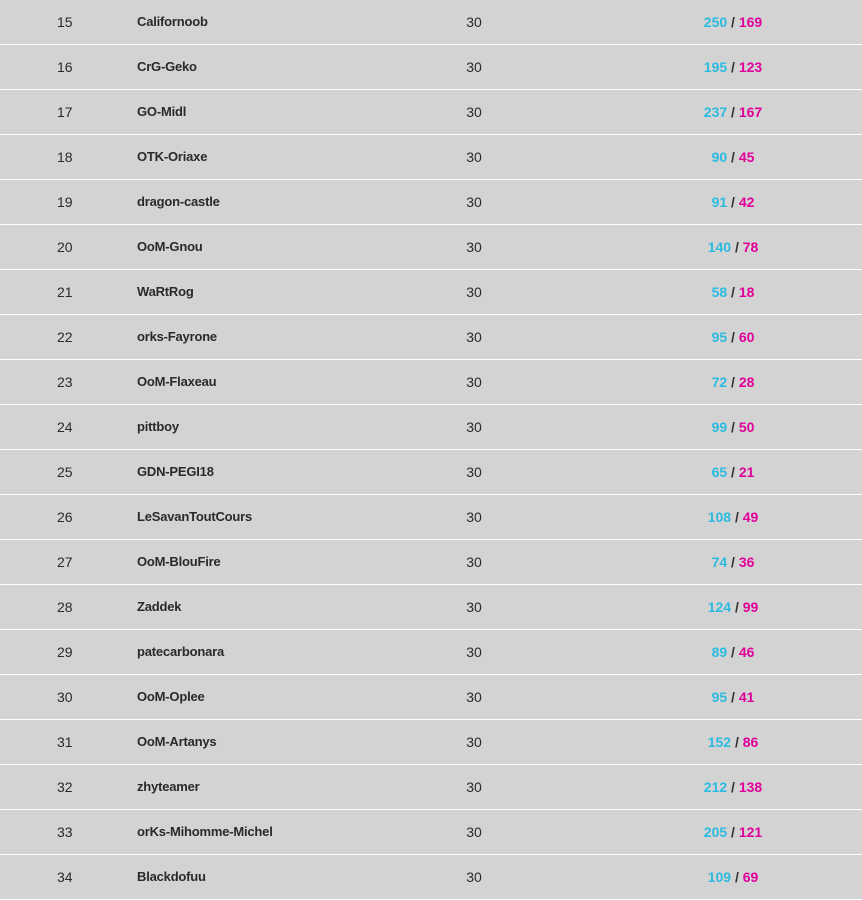 This screenshot has height=900, width=862. I want to click on player-name: OoM-Artanys, so click(177, 741).